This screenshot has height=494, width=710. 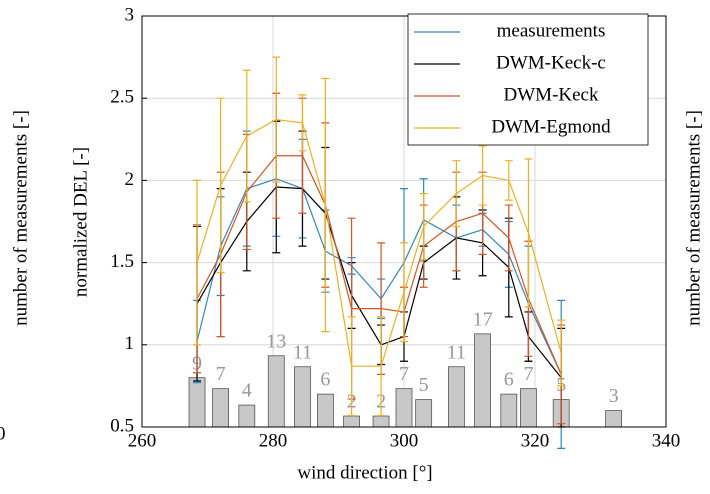 What do you see at coordinates (130, 343) in the screenshot?
I see `y-tick-label: 1` at bounding box center [130, 343].